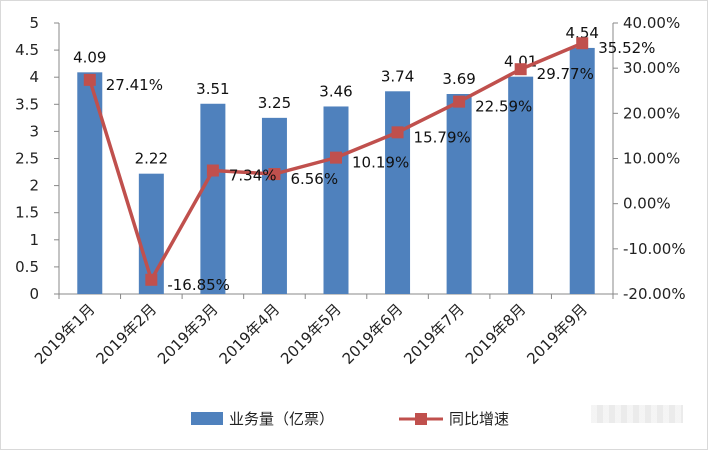  What do you see at coordinates (582, 33) in the screenshot?
I see `bar-data-label: 4.54` at bounding box center [582, 33].